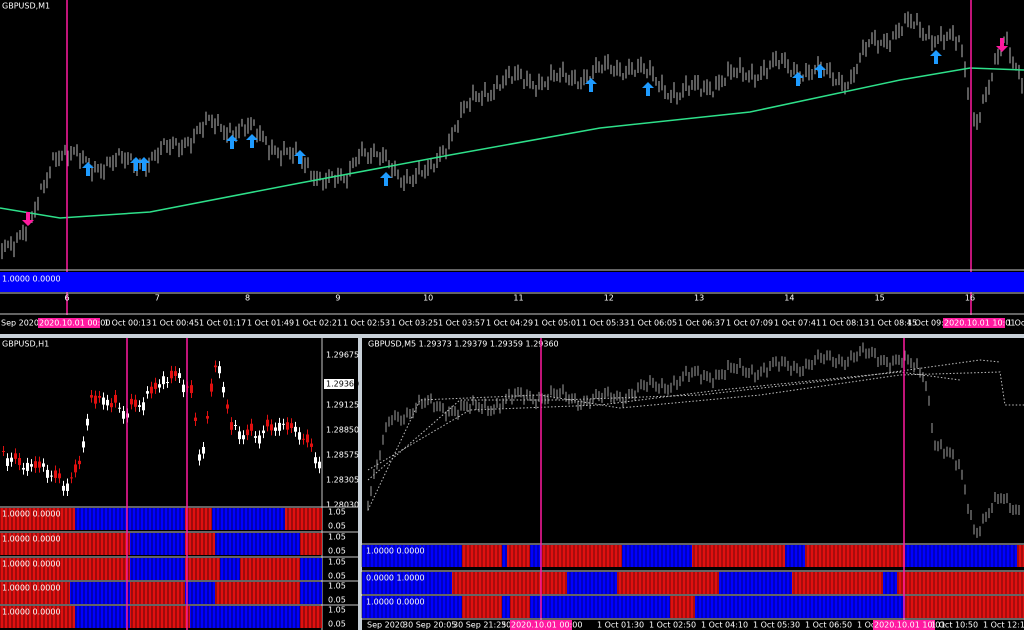  I want to click on price-label: 1.29125, so click(342, 405).